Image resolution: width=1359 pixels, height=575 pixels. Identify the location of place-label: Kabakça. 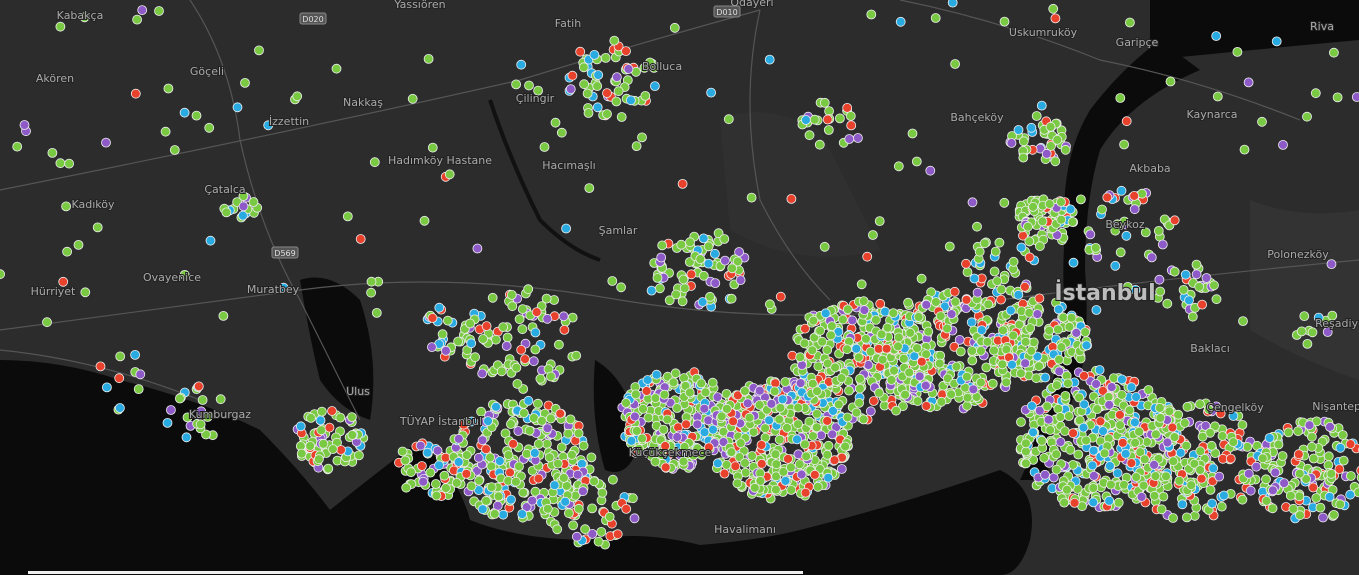
(80, 15).